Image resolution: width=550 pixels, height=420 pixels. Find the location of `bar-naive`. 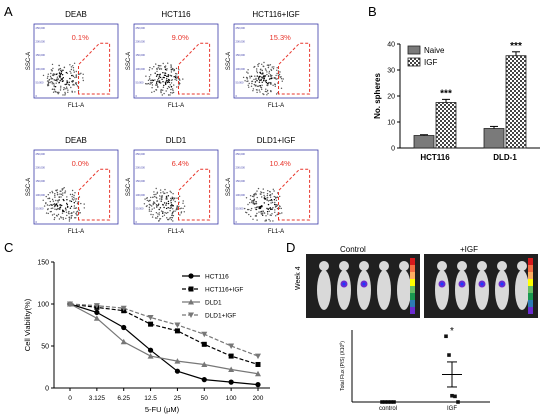

bar-naive is located at coordinates (424, 142).